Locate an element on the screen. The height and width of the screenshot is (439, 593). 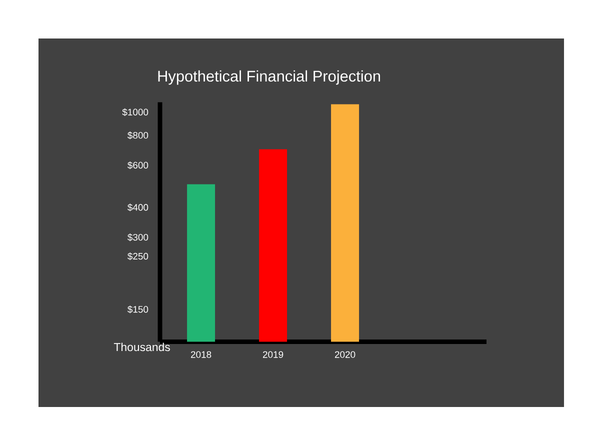
y-axis-title: Thousands is located at coordinates (142, 347).